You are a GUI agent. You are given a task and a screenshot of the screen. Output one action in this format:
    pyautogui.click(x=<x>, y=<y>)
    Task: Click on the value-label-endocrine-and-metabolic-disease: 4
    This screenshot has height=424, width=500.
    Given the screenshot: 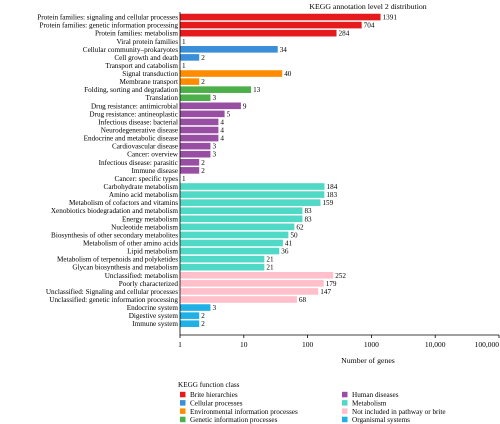 What is the action you would take?
    pyautogui.click(x=222, y=139)
    